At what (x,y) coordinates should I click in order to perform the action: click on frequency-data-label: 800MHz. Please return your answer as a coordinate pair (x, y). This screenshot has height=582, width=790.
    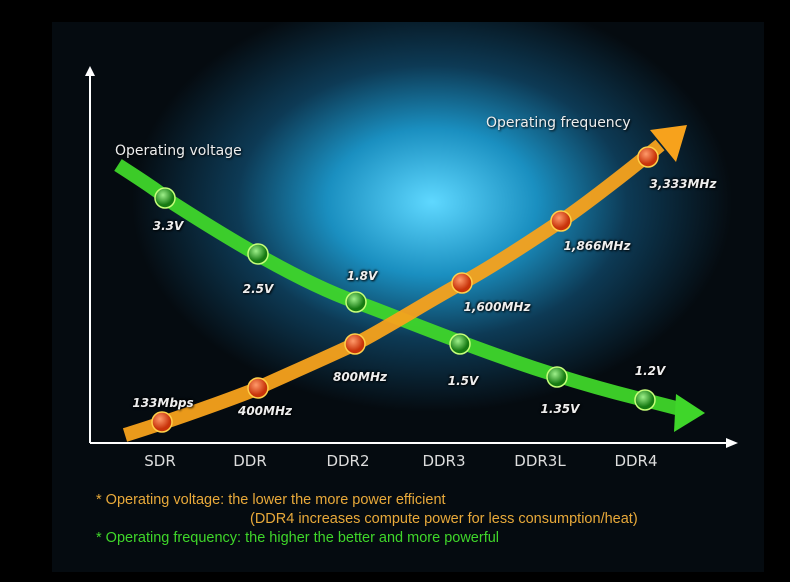
    Looking at the image, I should click on (360, 377).